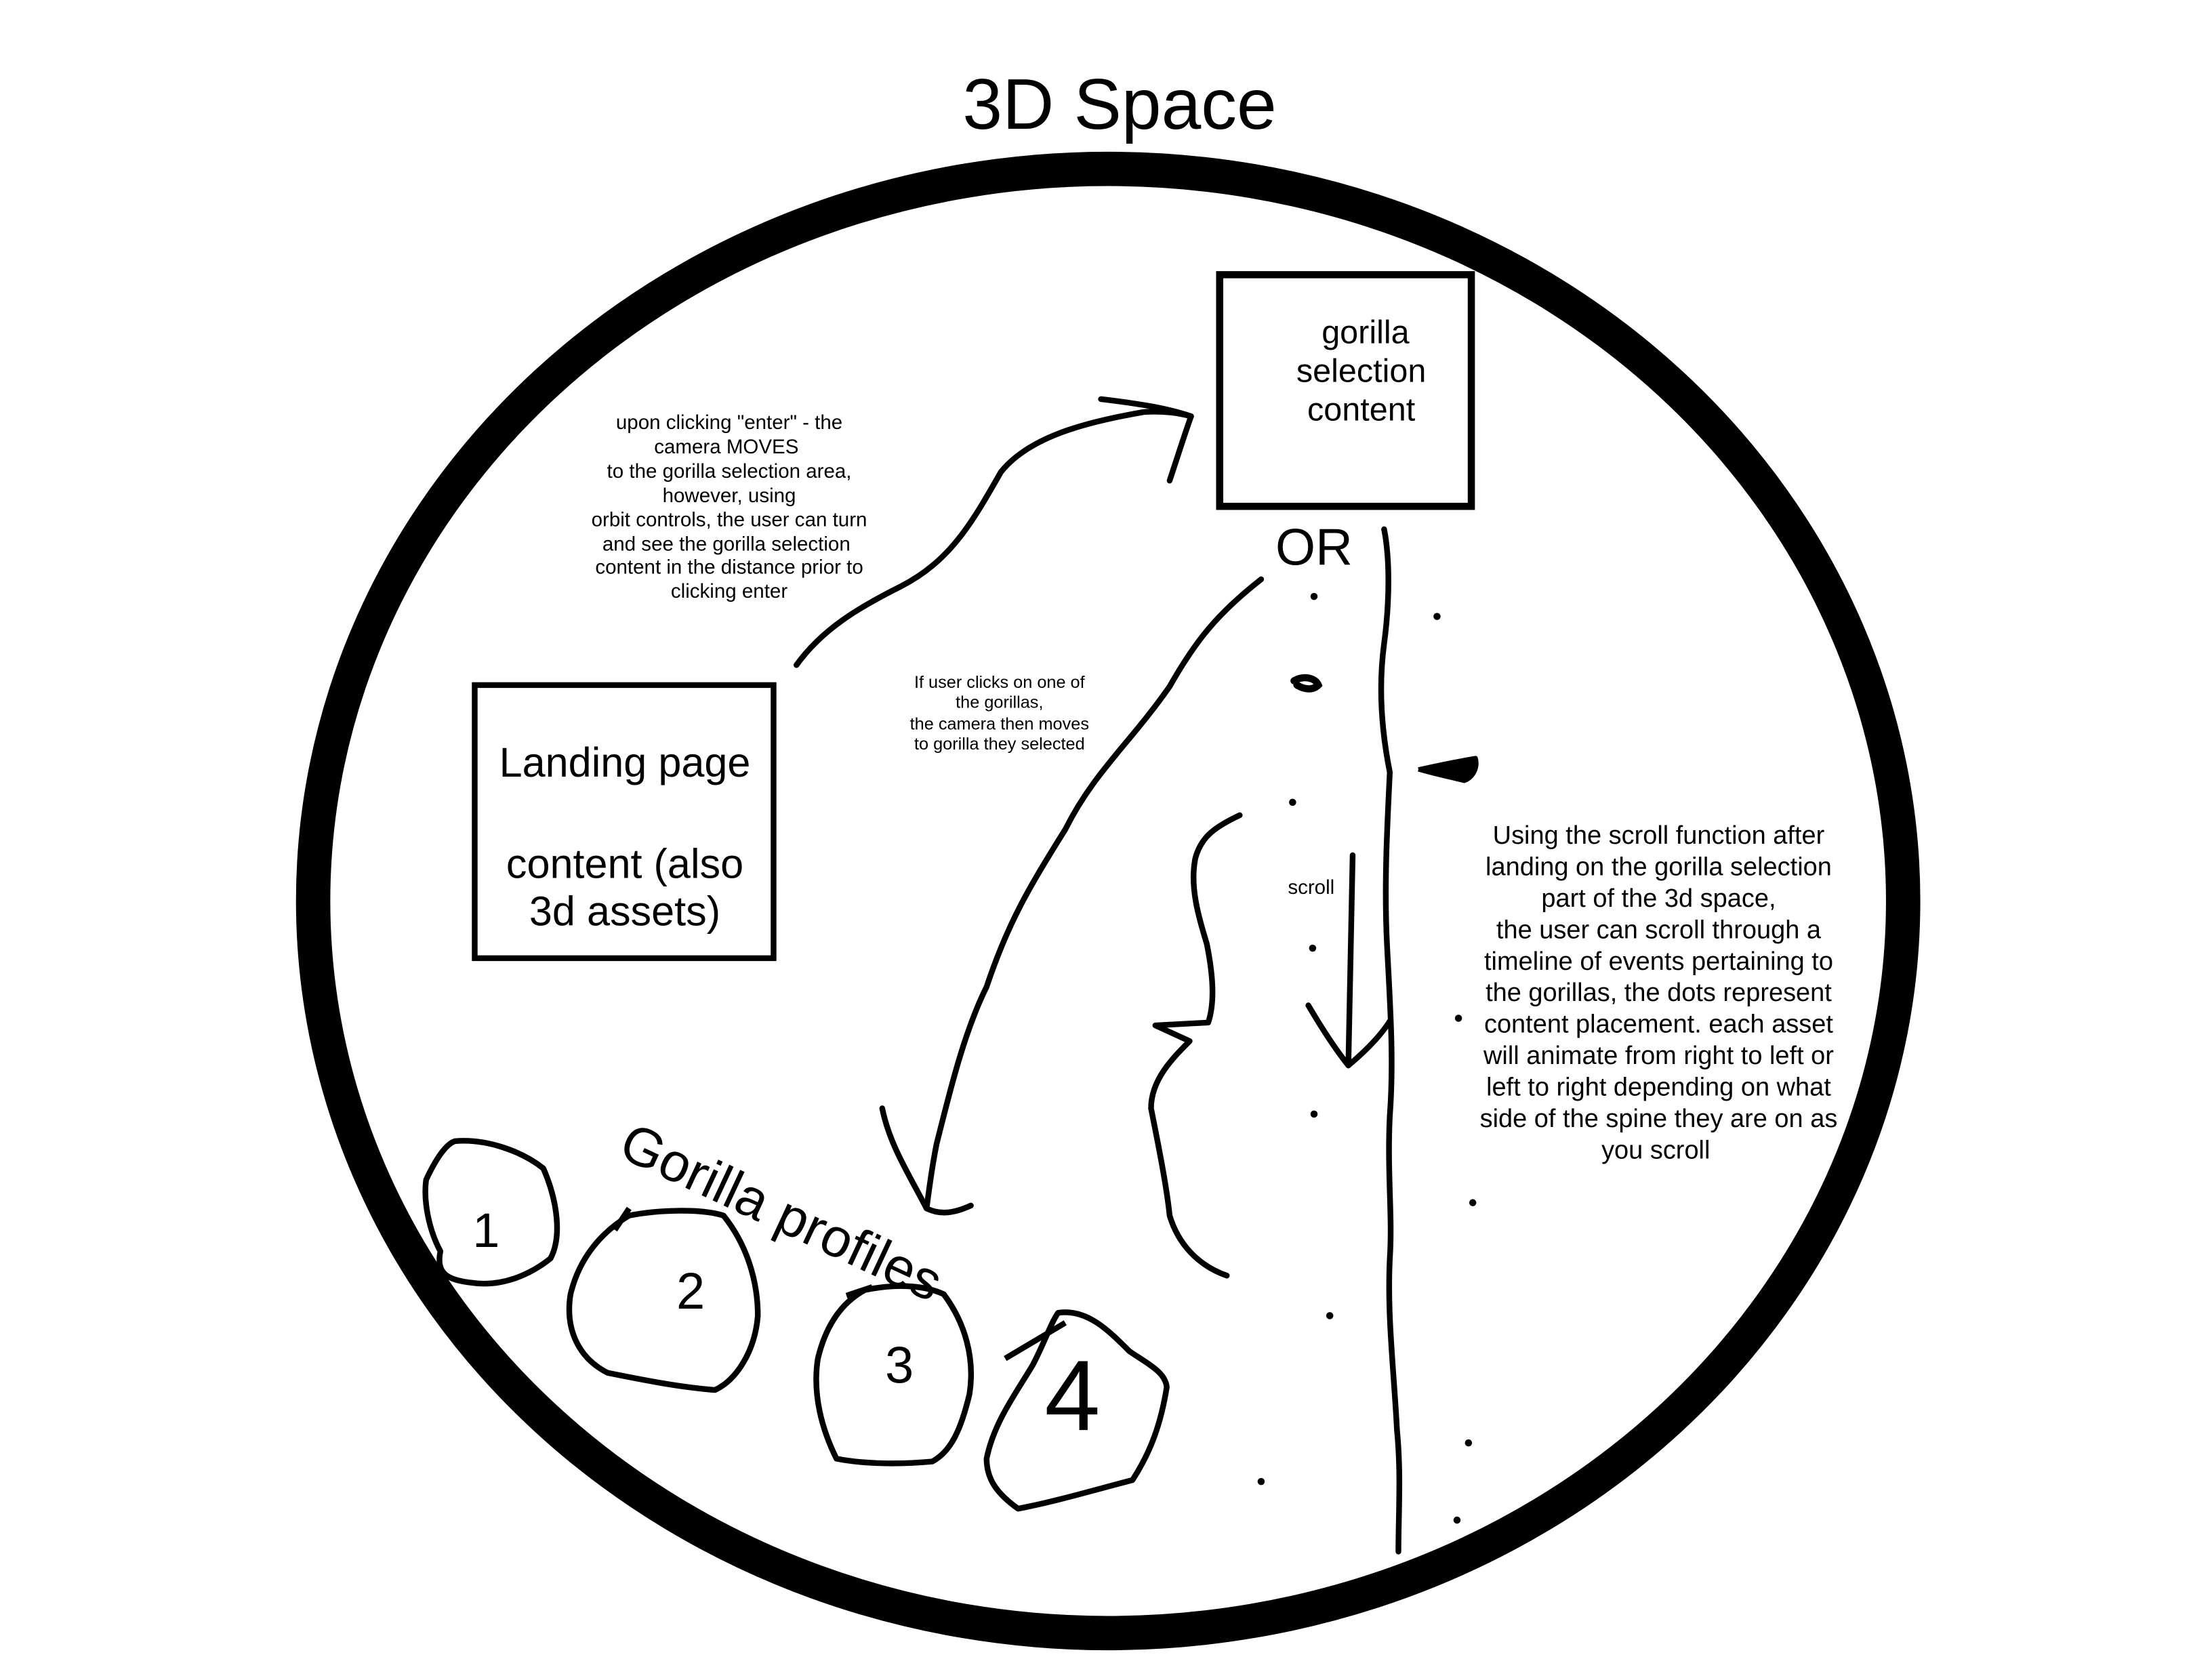  What do you see at coordinates (1658, 899) in the screenshot?
I see `scroll-note-line-3: part of the 3d space,` at bounding box center [1658, 899].